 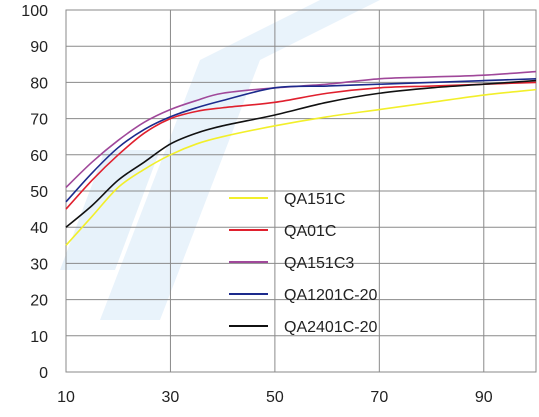 What do you see at coordinates (39, 301) in the screenshot?
I see `y-tick-label: 20` at bounding box center [39, 301].